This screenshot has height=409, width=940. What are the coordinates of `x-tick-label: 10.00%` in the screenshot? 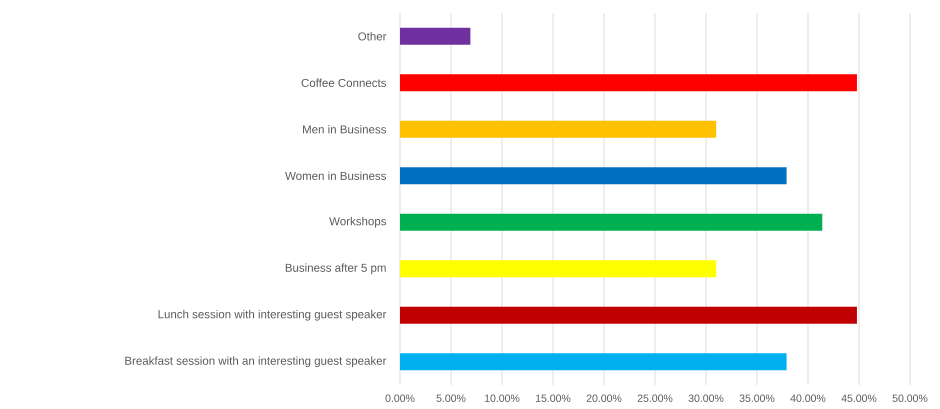 It's located at (502, 398).